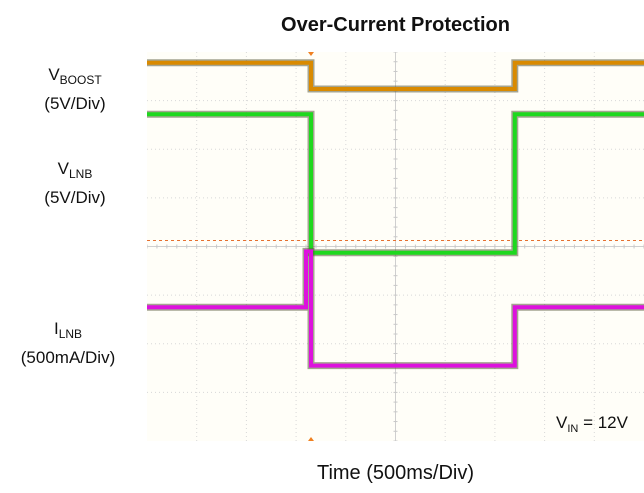 This screenshot has height=493, width=644. What do you see at coordinates (395, 473) in the screenshot?
I see `x-axis-label: Time (500ms/Div)` at bounding box center [395, 473].